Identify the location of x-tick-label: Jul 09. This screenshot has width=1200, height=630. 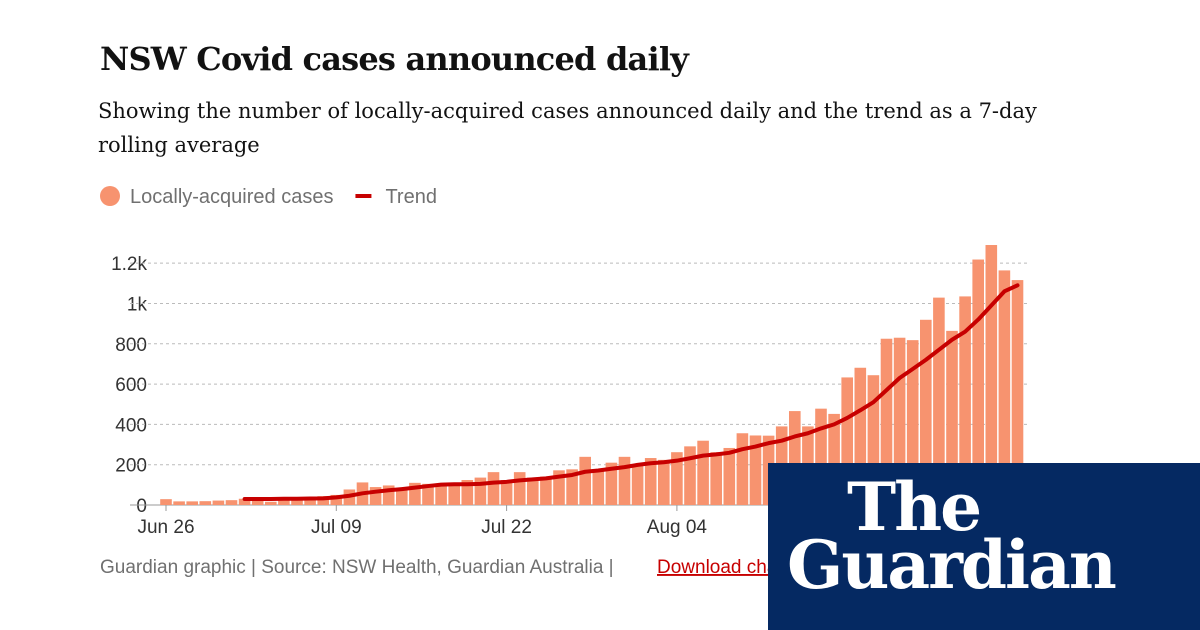
(336, 527).